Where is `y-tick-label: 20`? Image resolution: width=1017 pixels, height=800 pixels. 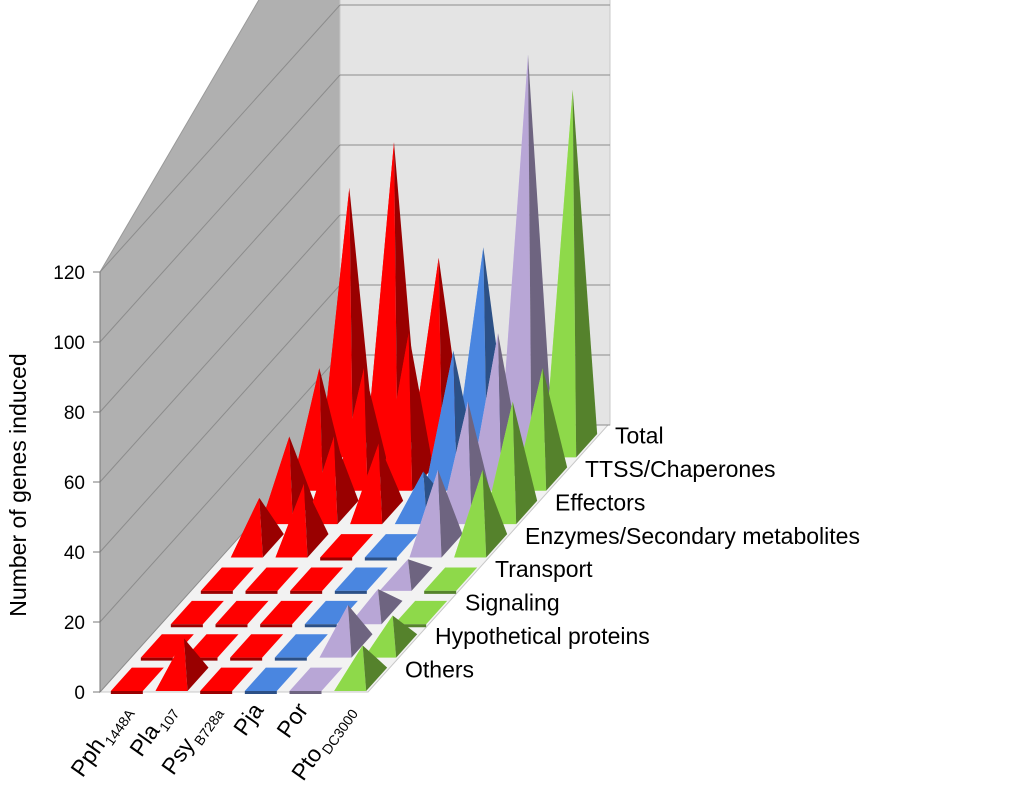 y-tick-label: 20 is located at coordinates (74, 623).